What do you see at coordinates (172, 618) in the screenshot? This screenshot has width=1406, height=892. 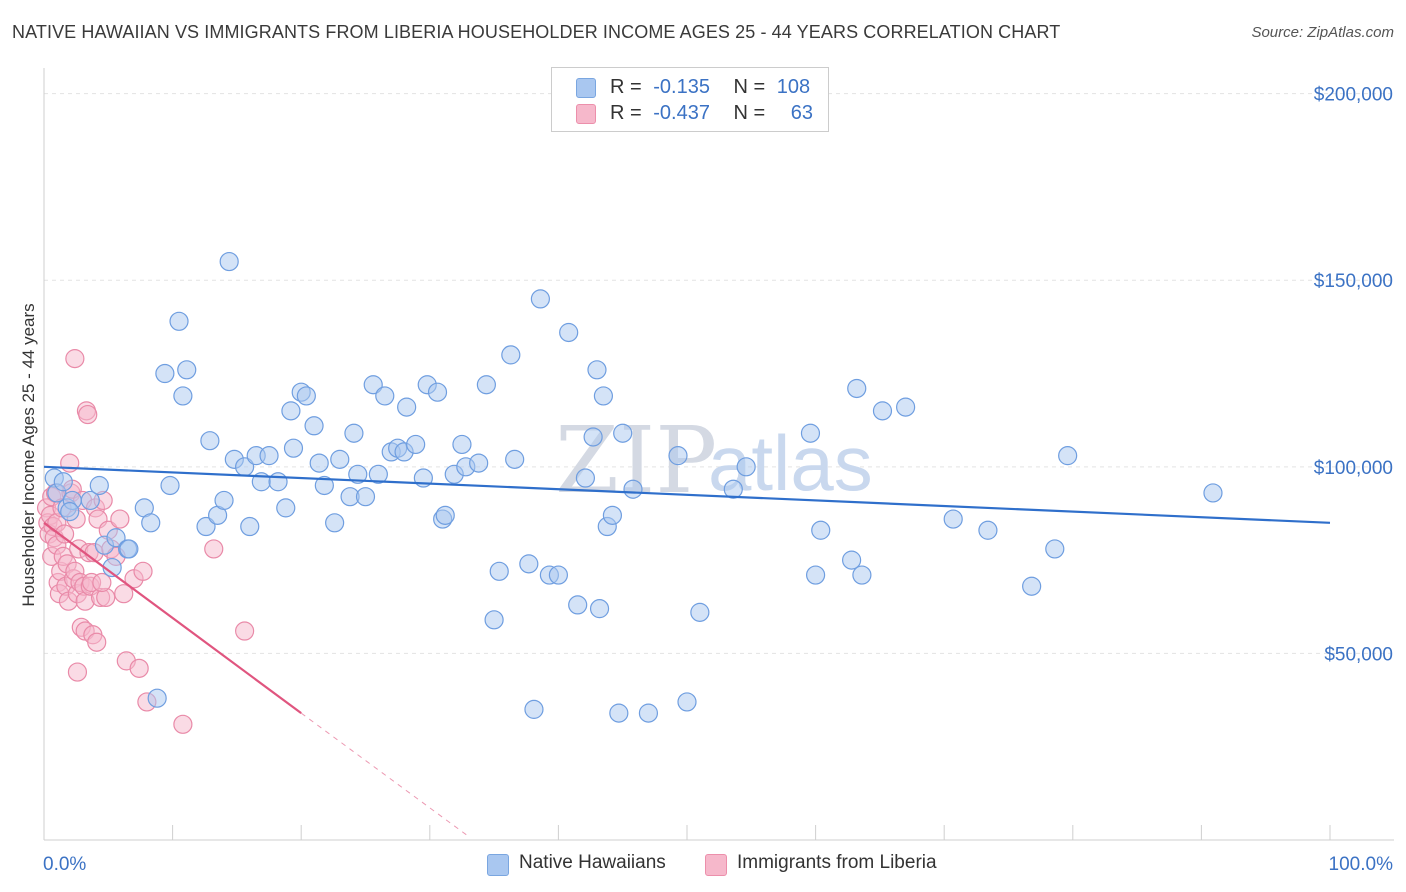 I see `liberia-trend-line` at bounding box center [172, 618].